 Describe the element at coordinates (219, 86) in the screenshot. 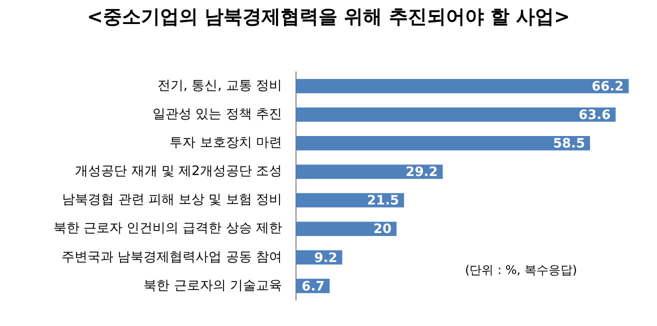

I see `y-tick-label: 전기, 통신, 교통 정비` at that location.